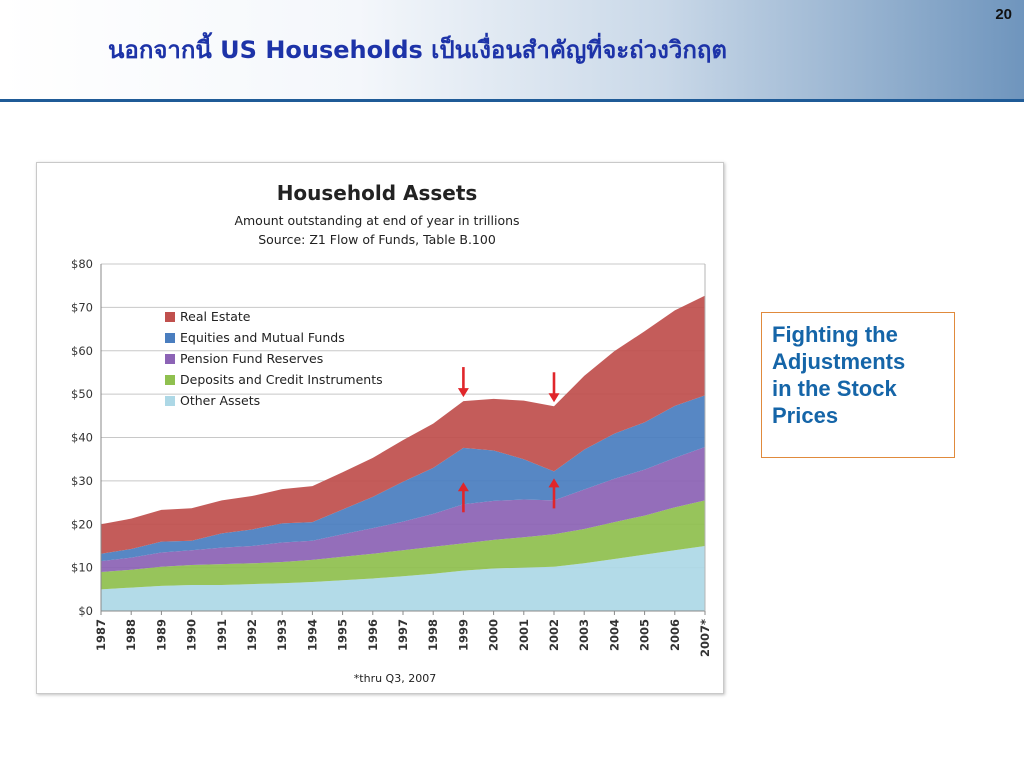 This screenshot has height=768, width=1024. What do you see at coordinates (343, 635) in the screenshot?
I see `x-tick-label: 1995` at bounding box center [343, 635].